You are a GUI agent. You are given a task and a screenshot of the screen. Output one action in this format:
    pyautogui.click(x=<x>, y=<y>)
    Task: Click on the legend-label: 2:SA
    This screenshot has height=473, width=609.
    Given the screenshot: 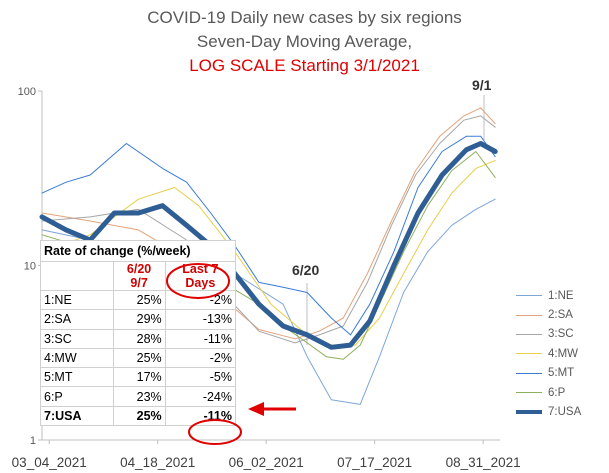 What is the action you would take?
    pyautogui.click(x=560, y=315)
    